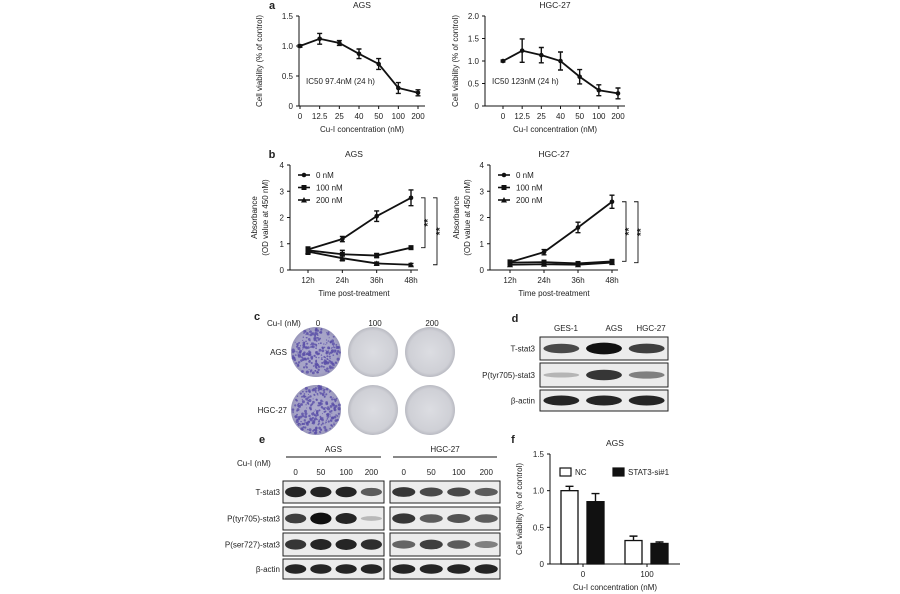  Describe the element at coordinates (615, 587) in the screenshot. I see `x-axis-label: Cu-I concentration (nM)` at that location.